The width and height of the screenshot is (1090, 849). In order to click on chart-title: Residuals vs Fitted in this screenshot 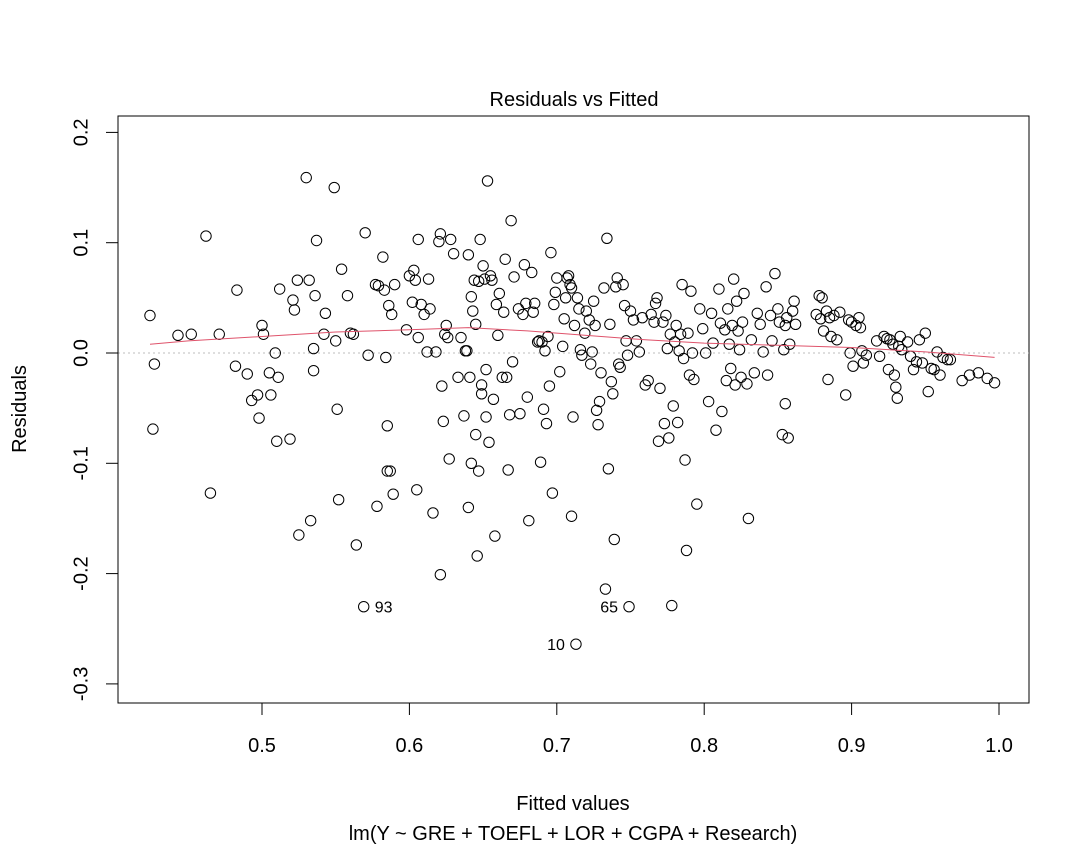, I will do `click(574, 100)`.